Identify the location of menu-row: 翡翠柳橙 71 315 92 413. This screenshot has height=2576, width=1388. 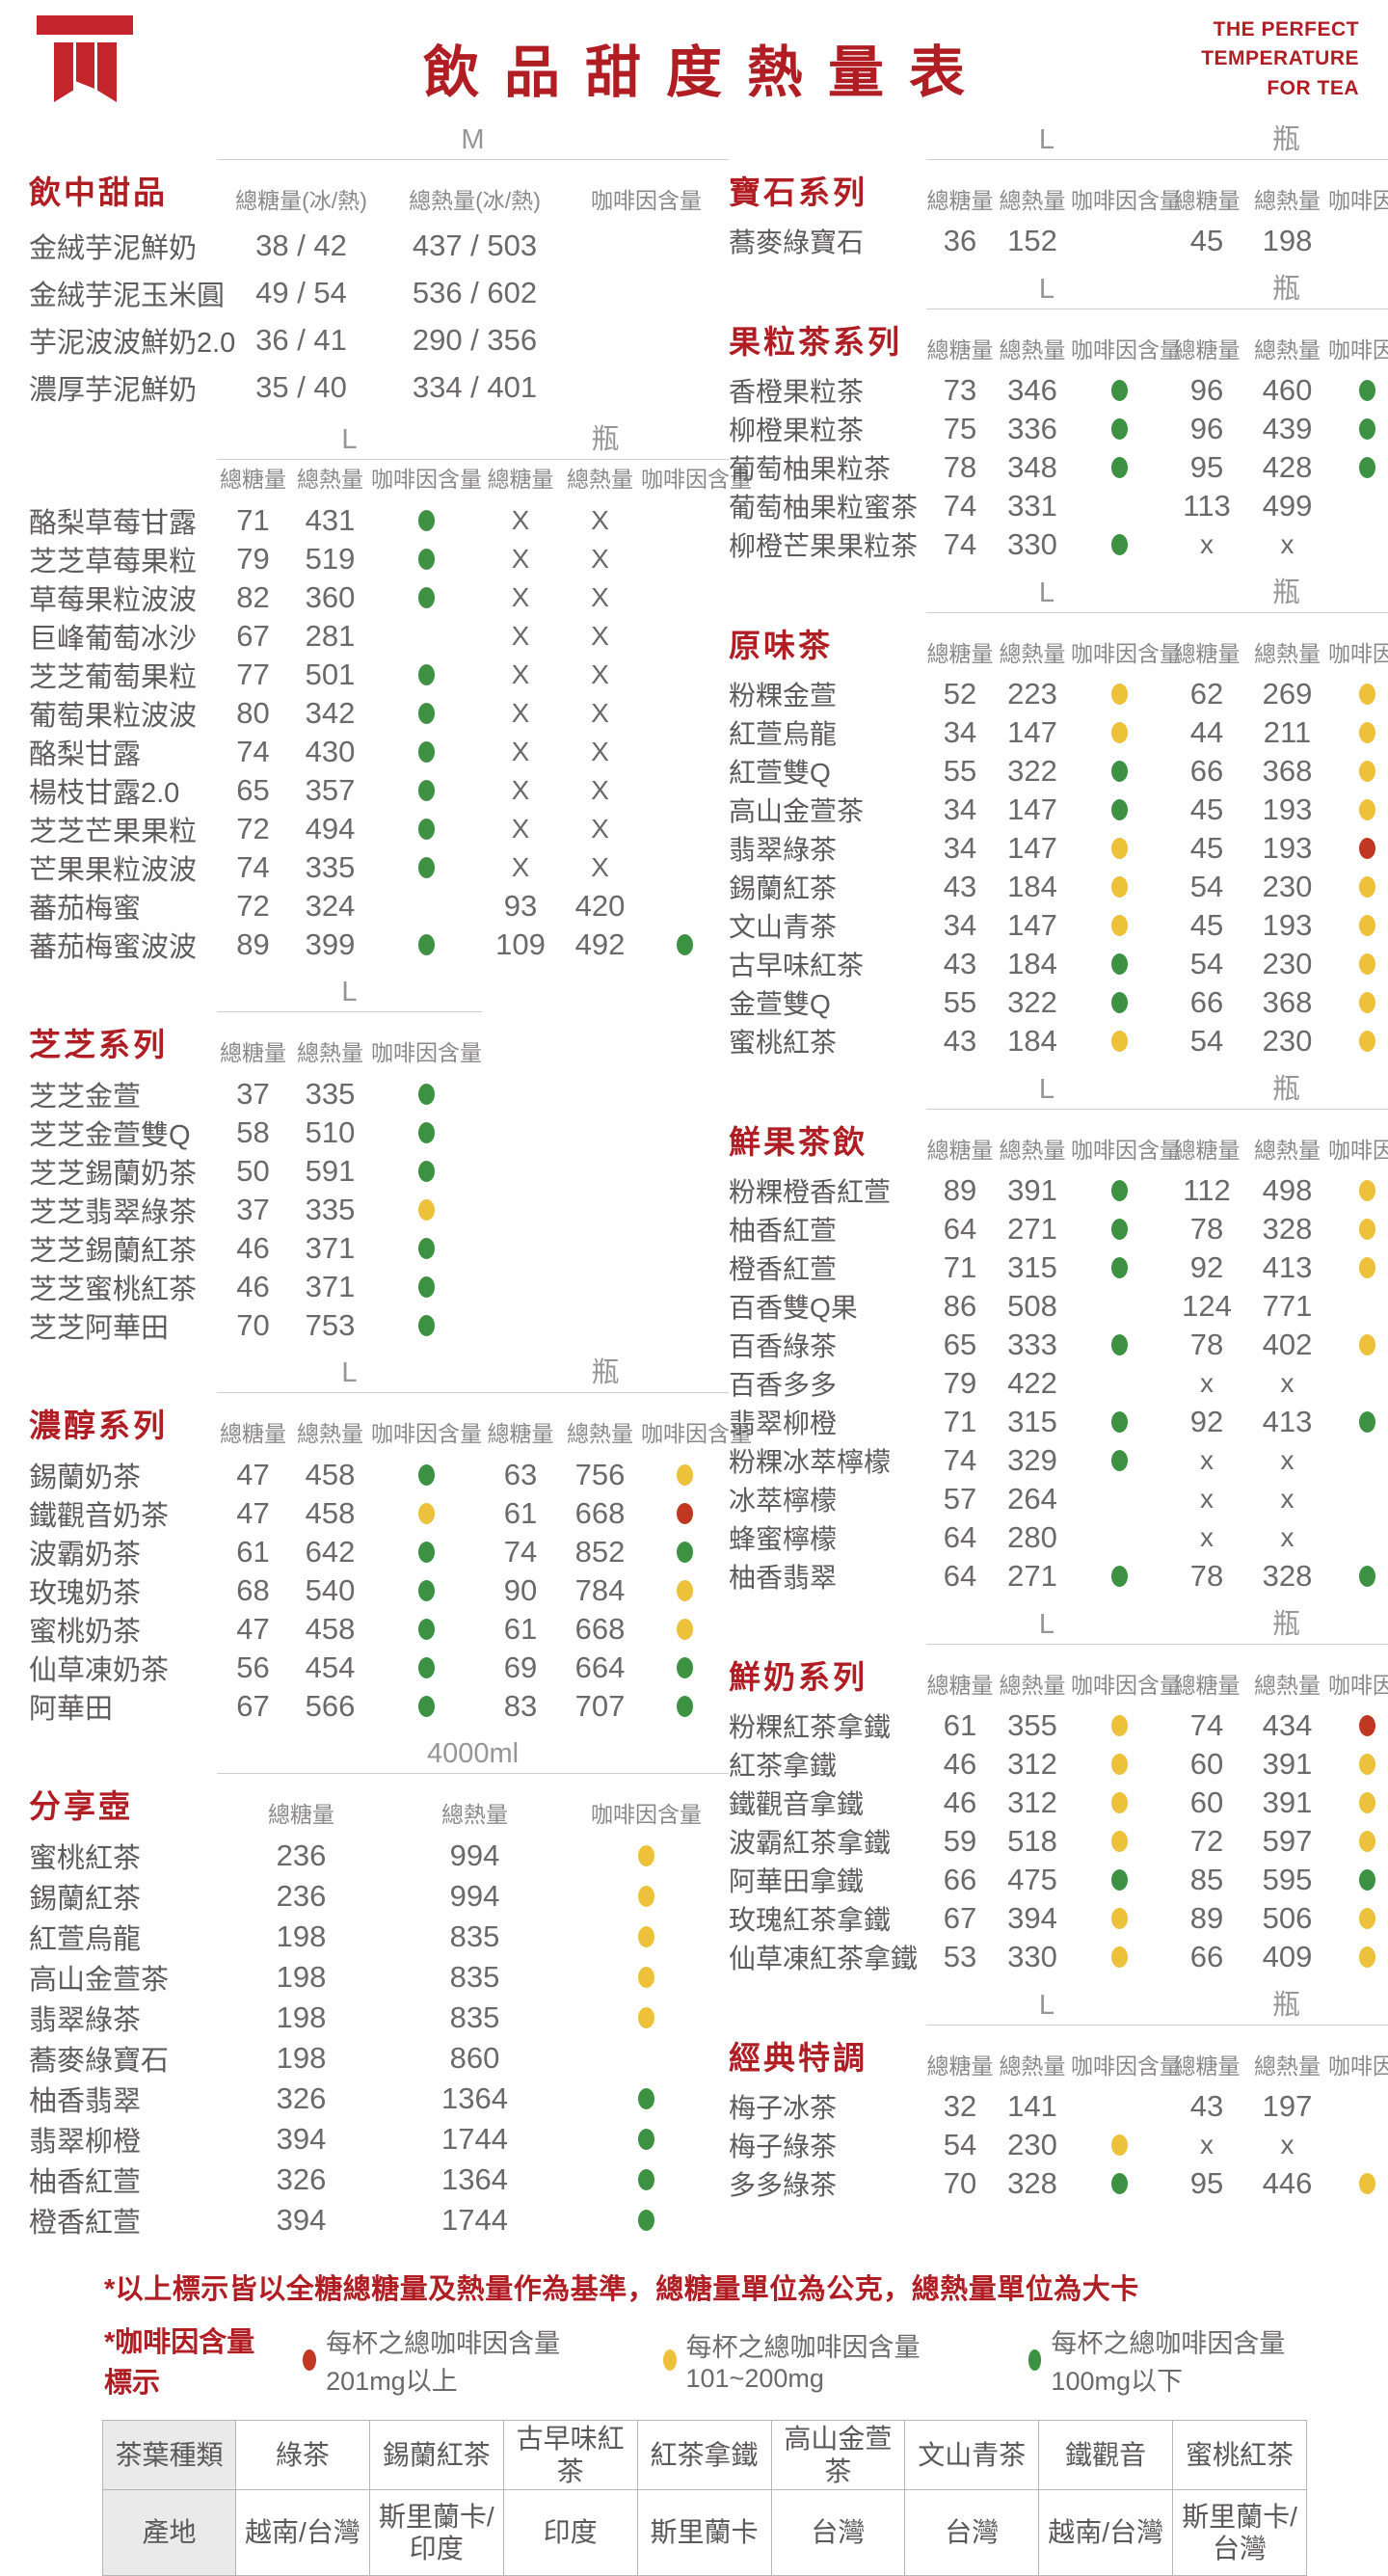
(1058, 1422).